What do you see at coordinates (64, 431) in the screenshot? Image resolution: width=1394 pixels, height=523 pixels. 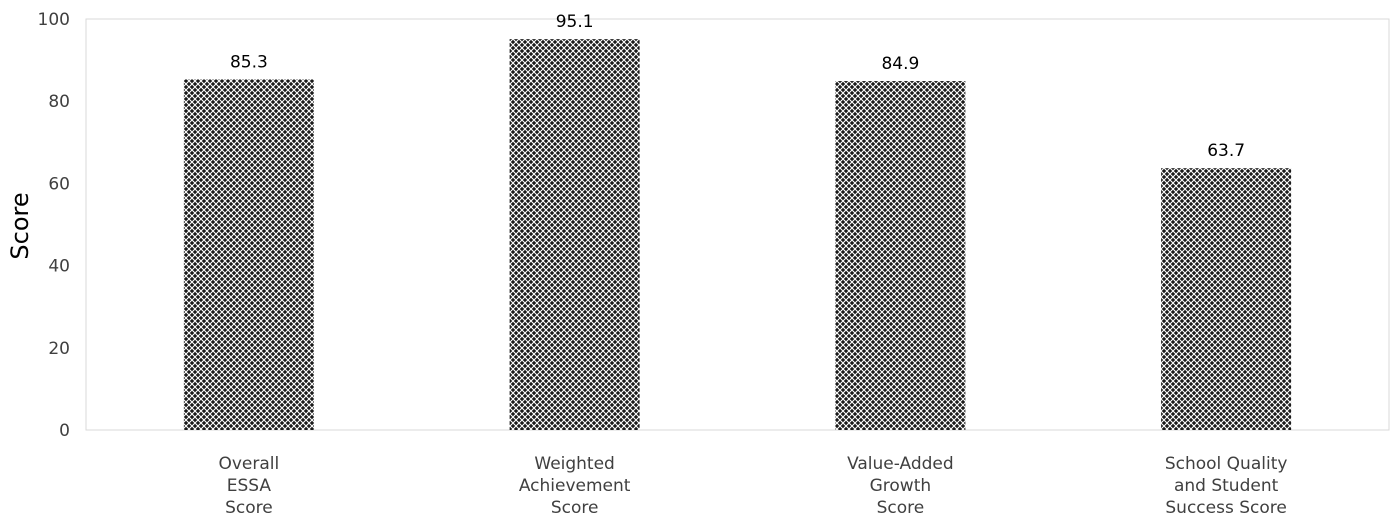 I see `y-tick-label-0: 0` at bounding box center [64, 431].